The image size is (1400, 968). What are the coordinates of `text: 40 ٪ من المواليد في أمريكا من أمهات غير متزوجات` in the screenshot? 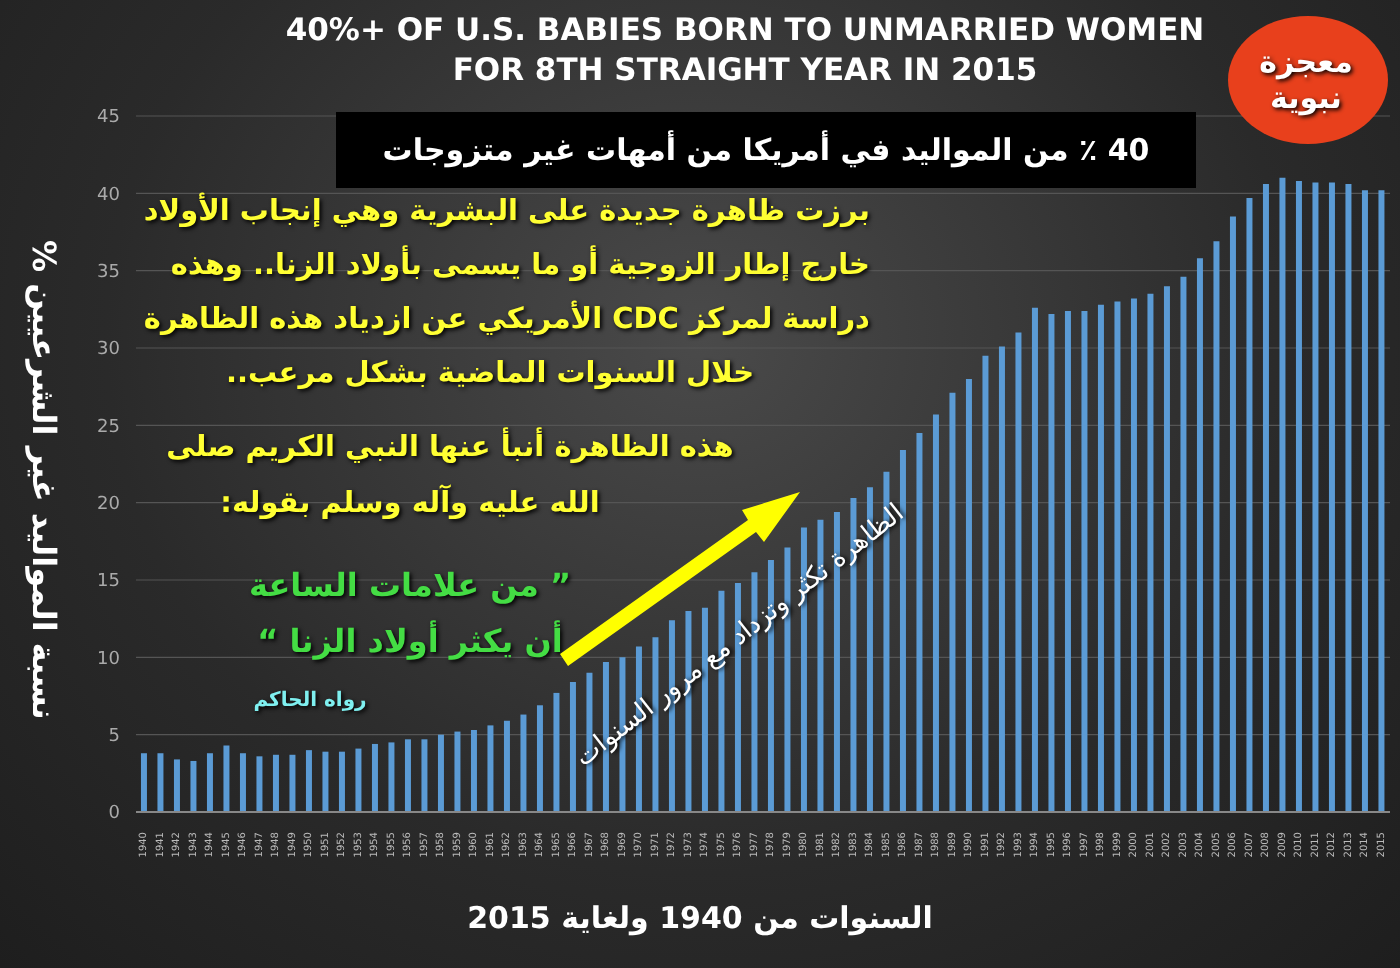 It's located at (766, 150).